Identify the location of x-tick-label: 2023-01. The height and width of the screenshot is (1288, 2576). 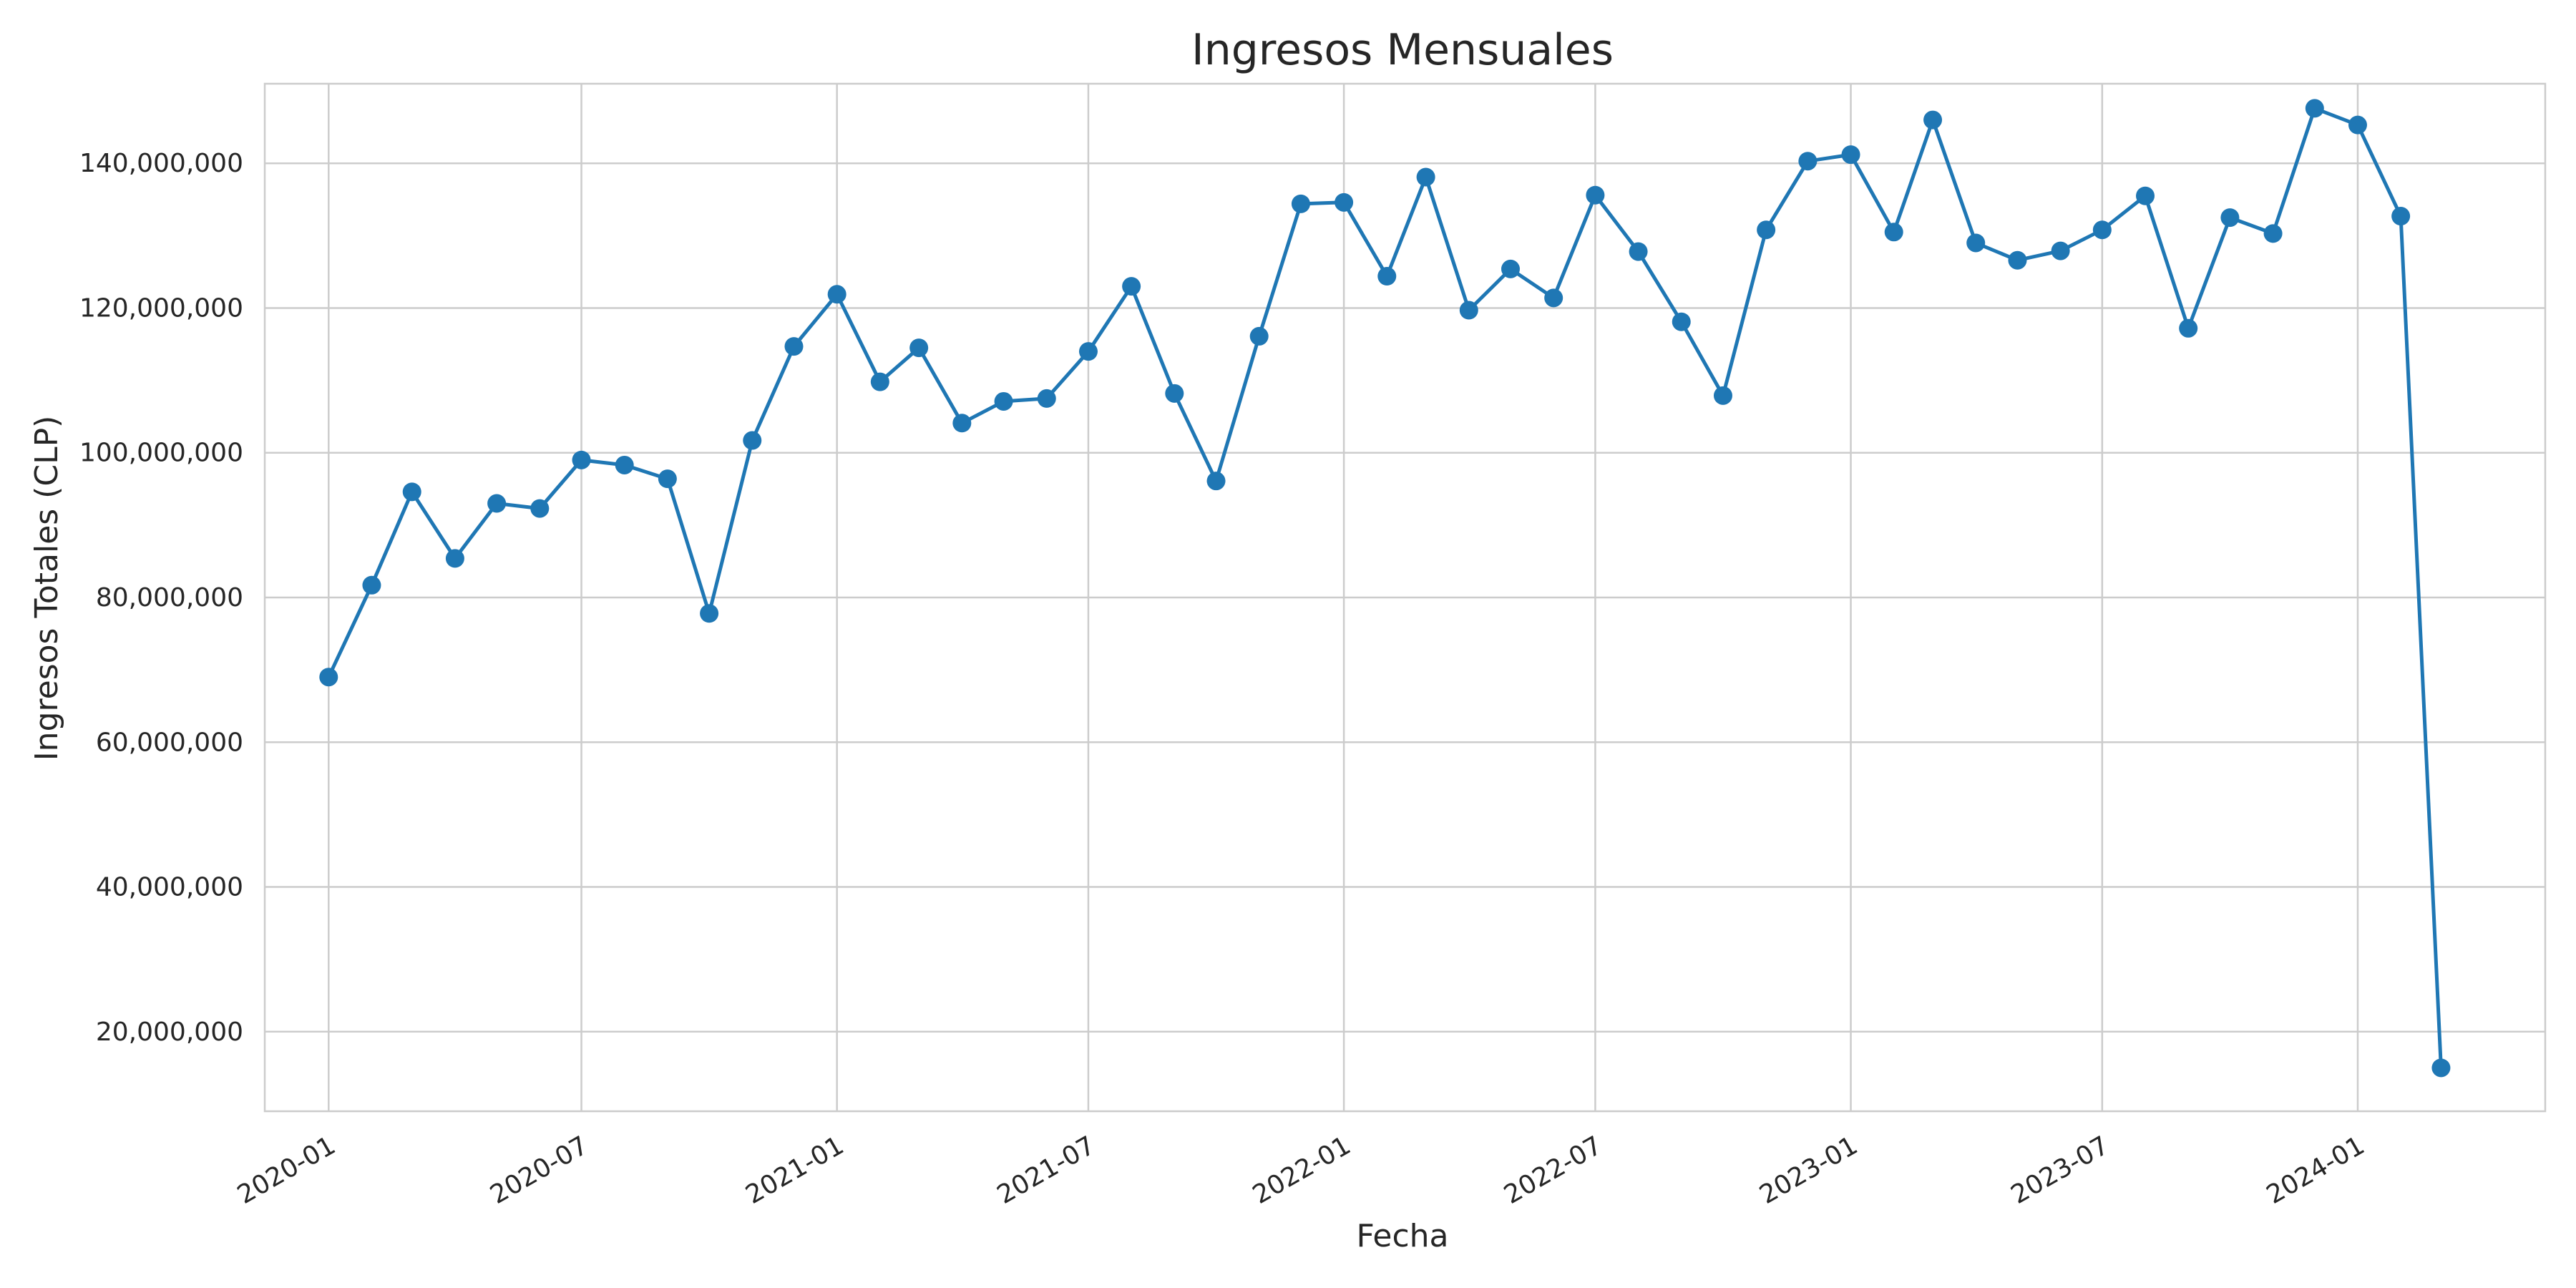
(1809, 1170).